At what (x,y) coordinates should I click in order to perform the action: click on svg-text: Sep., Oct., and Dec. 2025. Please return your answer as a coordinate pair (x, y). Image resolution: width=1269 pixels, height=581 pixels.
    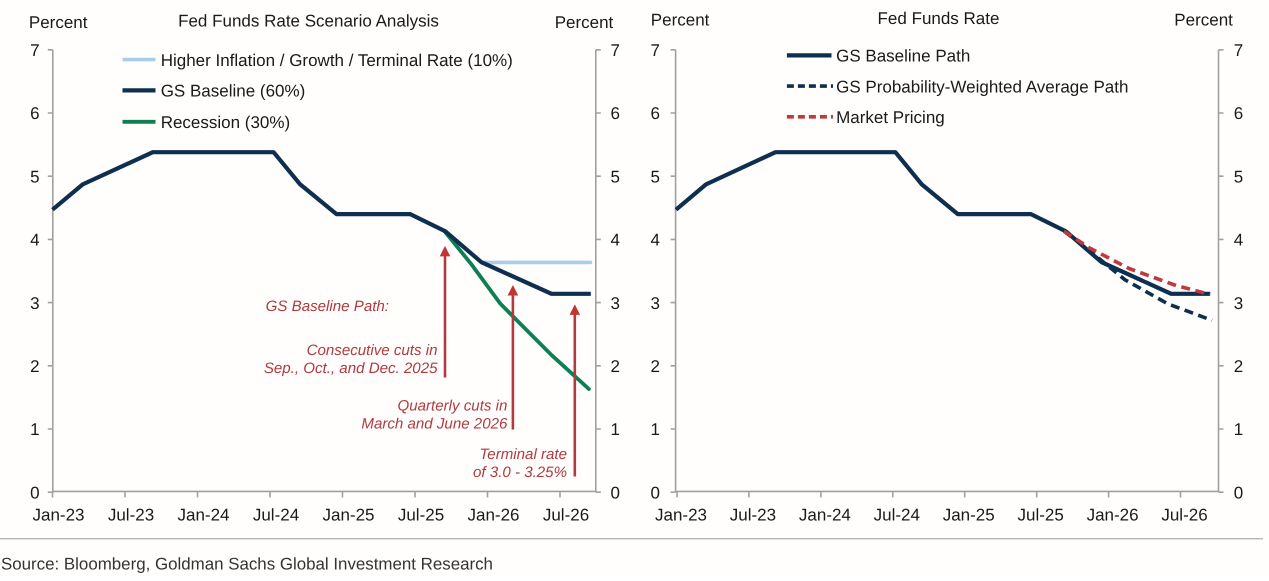
    Looking at the image, I should click on (351, 368).